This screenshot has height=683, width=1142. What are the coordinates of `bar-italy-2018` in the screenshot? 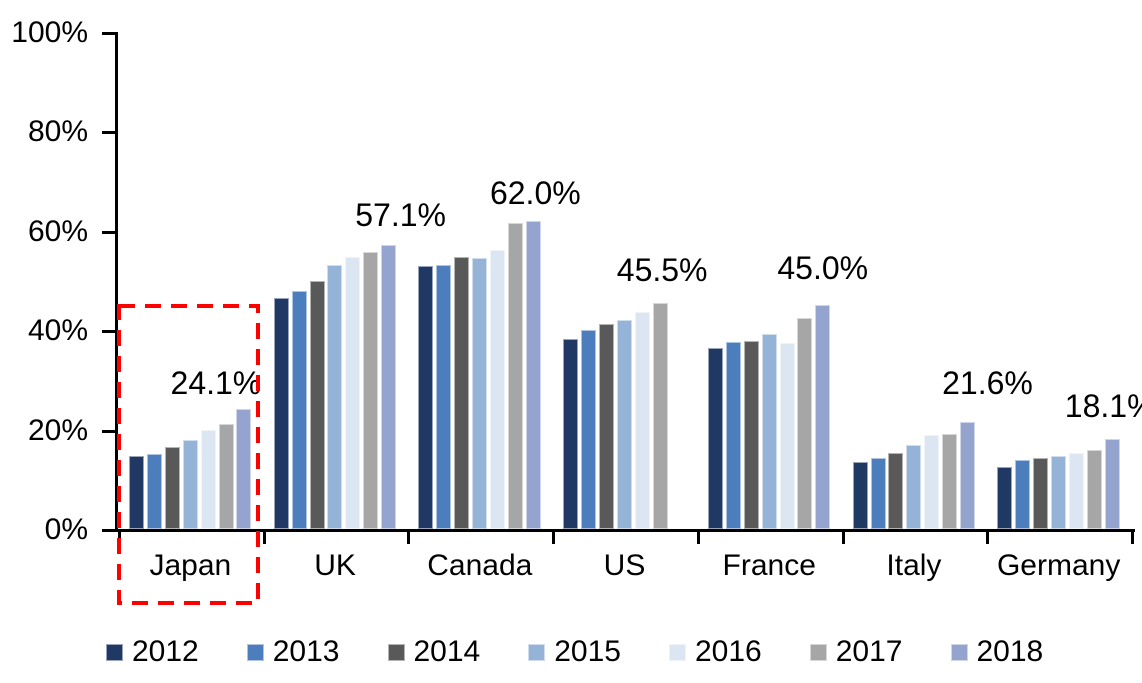 It's located at (967, 475).